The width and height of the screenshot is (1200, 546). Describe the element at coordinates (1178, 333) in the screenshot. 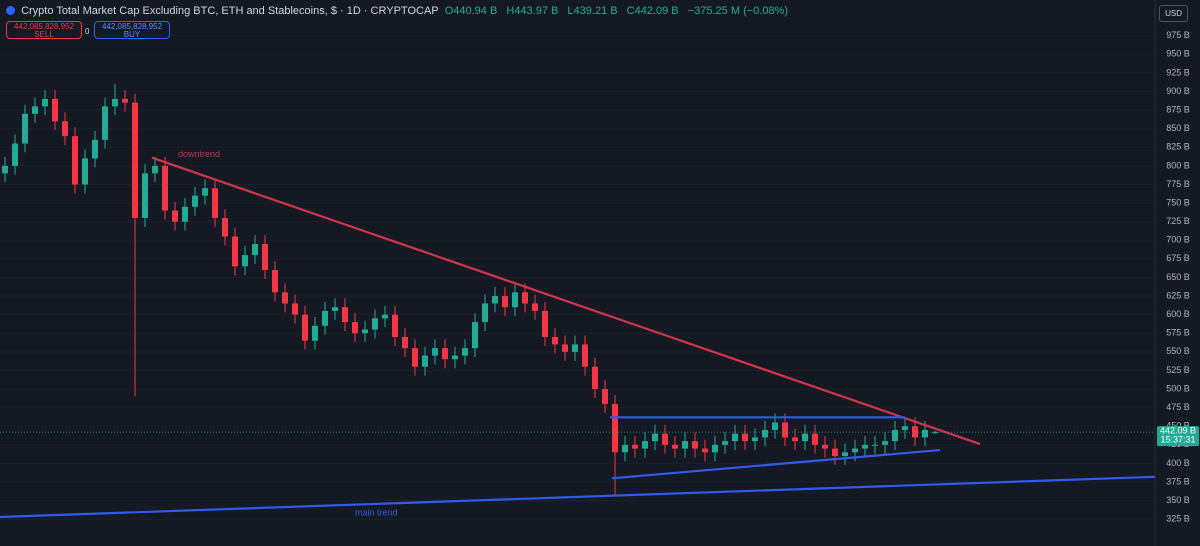

I see `y-tick-label: 575 B` at that location.